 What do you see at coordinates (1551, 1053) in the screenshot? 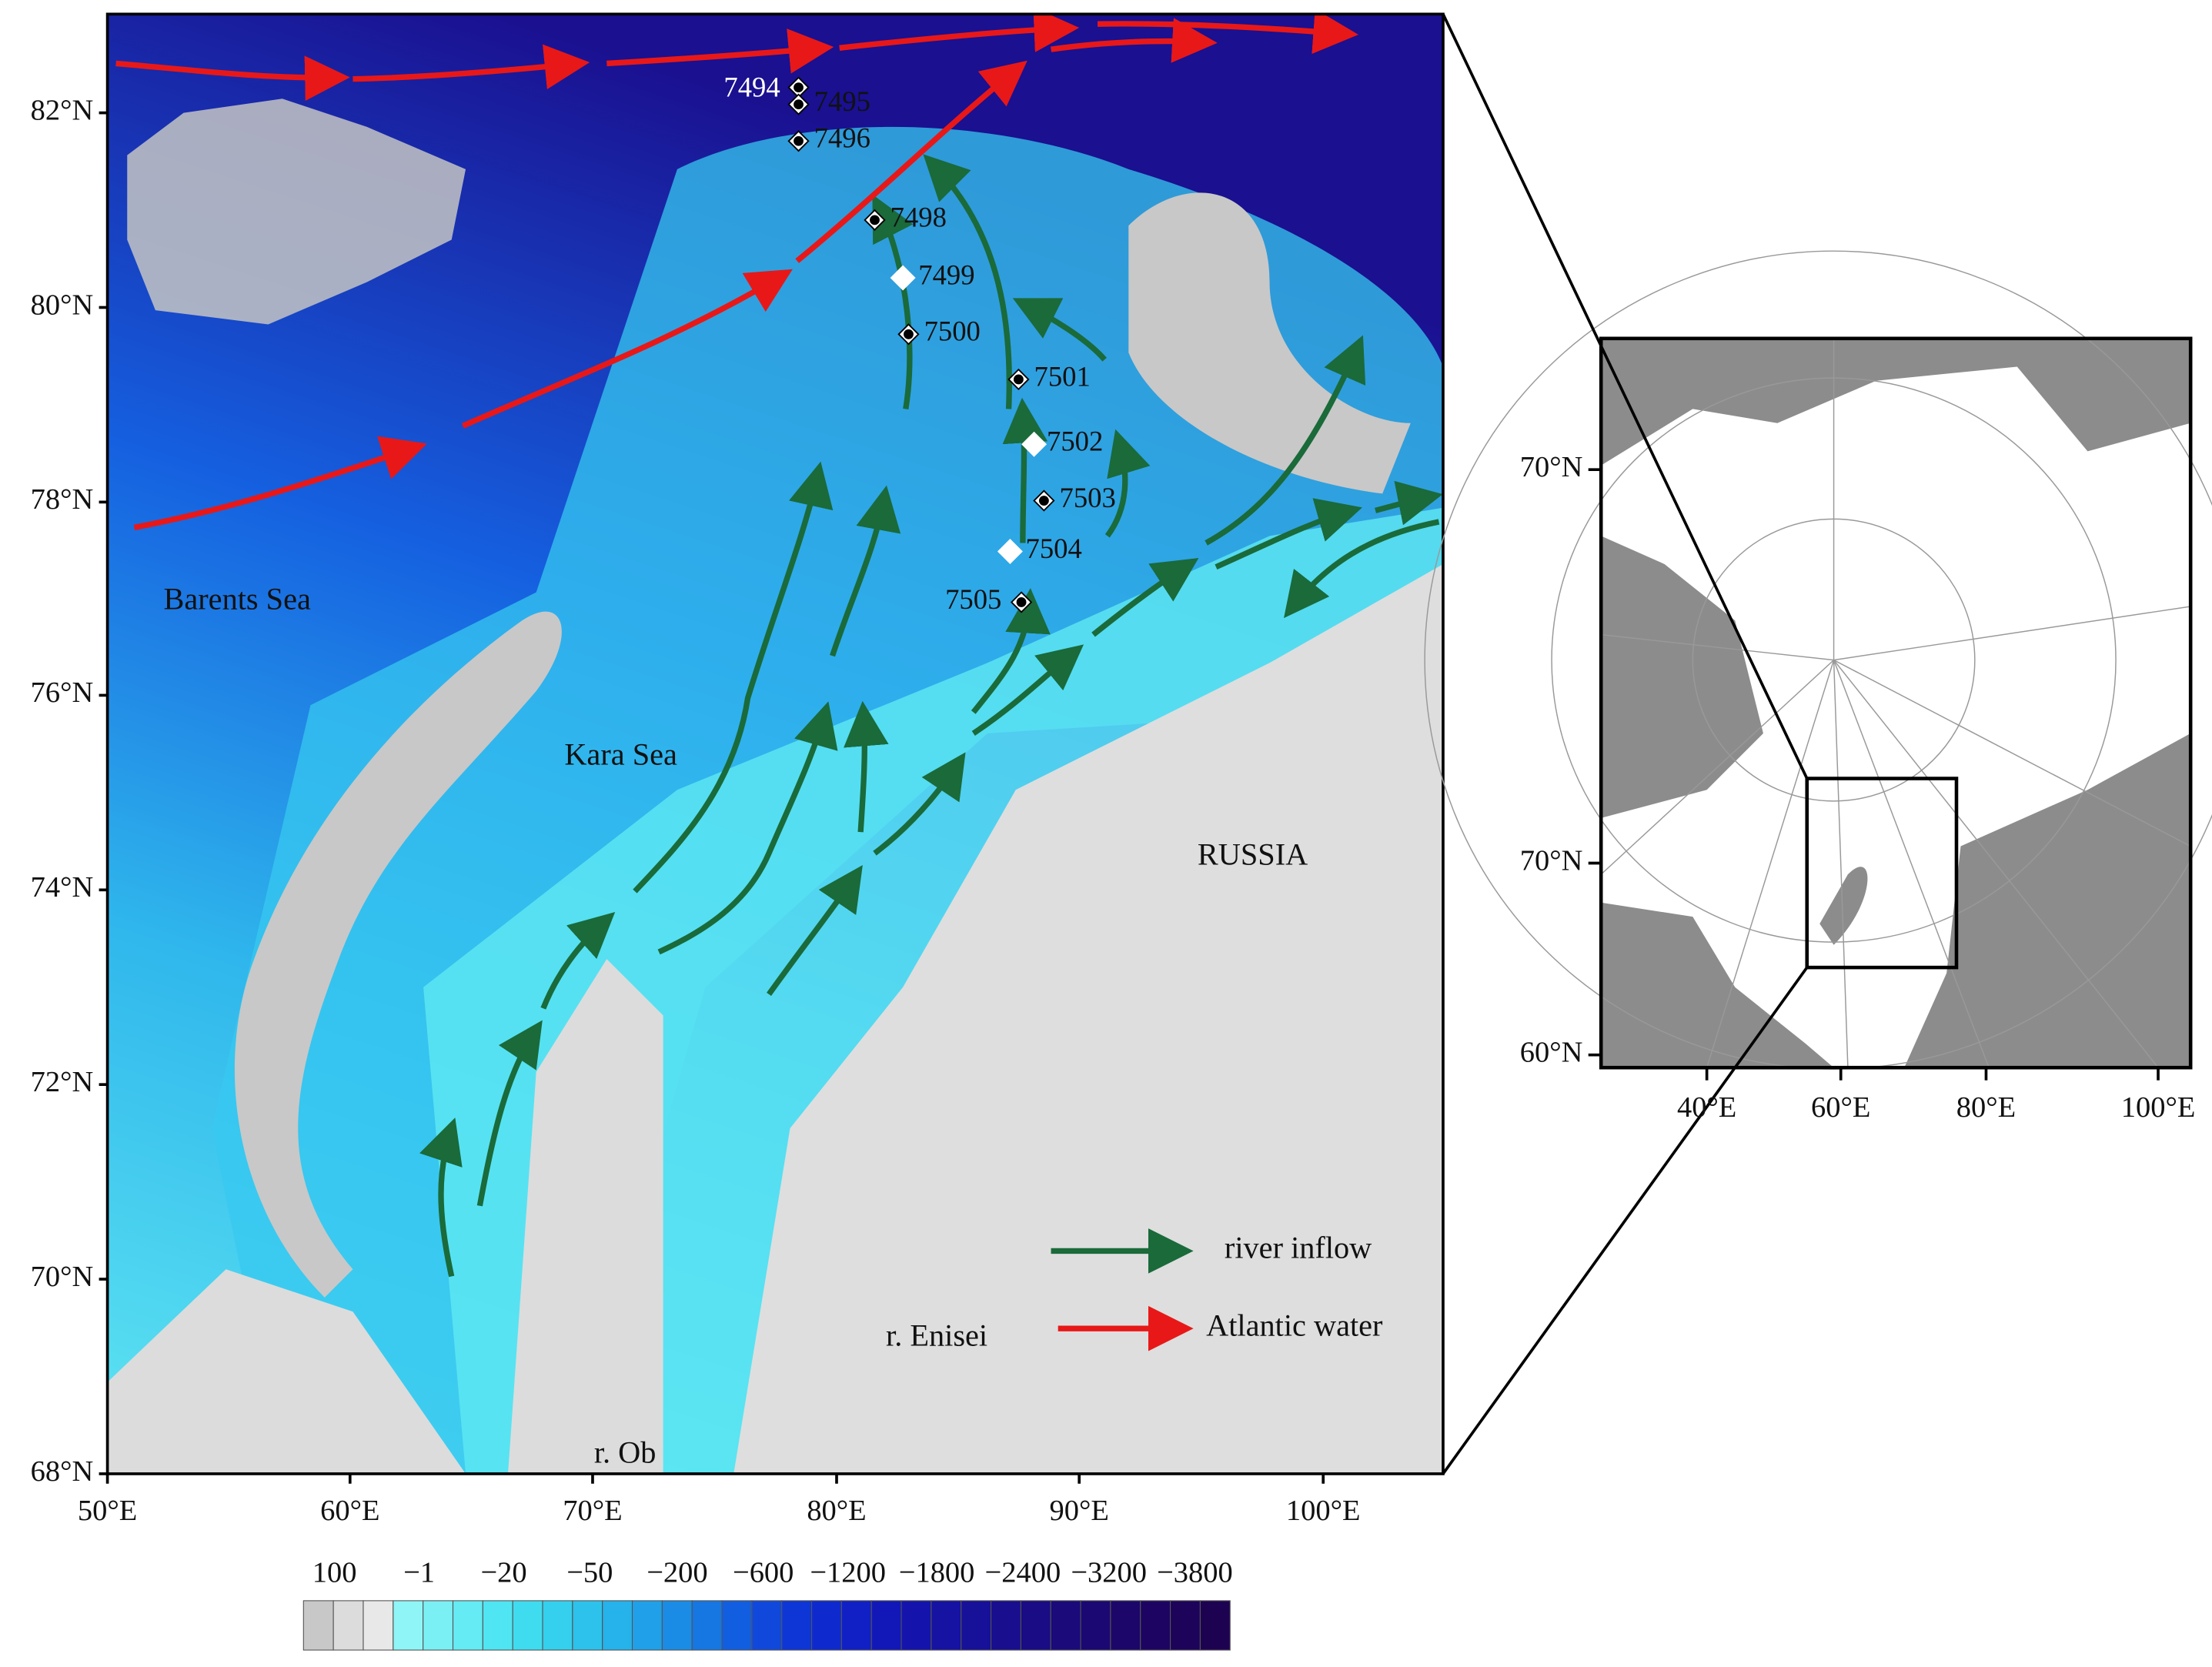
I see `inset-lat-label: 60°N` at bounding box center [1551, 1053].